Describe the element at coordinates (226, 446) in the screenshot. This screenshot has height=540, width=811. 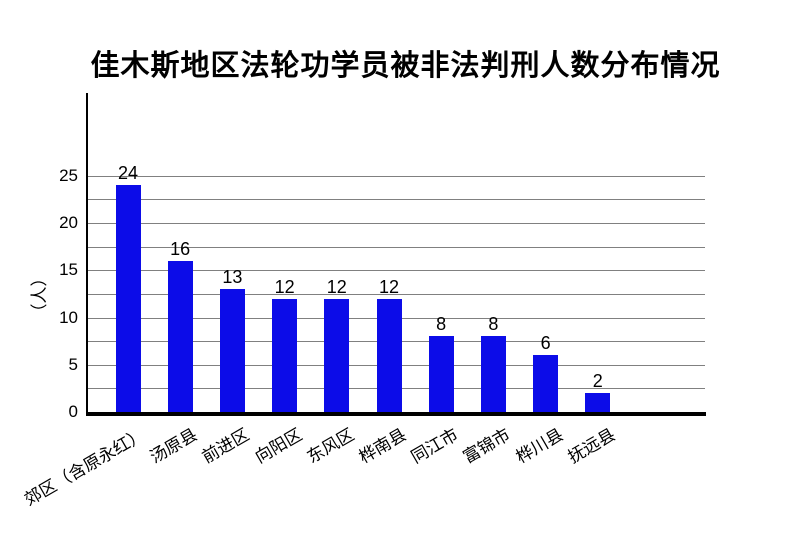
I see `category-label: 前进区` at that location.